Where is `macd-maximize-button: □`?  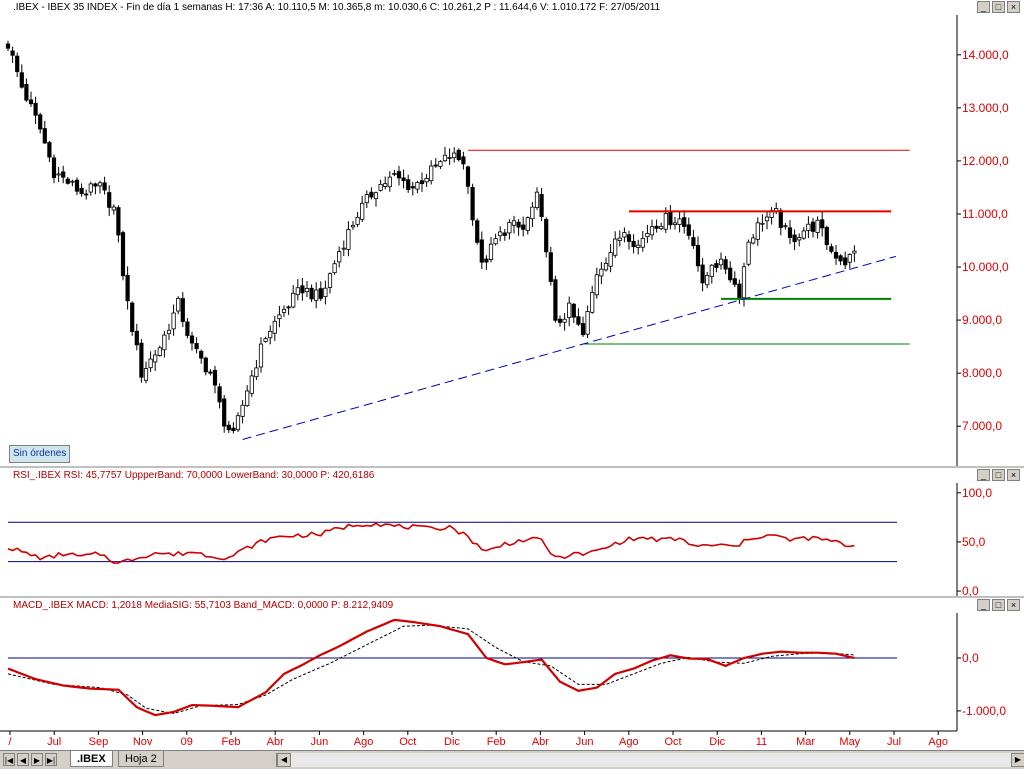 macd-maximize-button: □ is located at coordinates (998, 605).